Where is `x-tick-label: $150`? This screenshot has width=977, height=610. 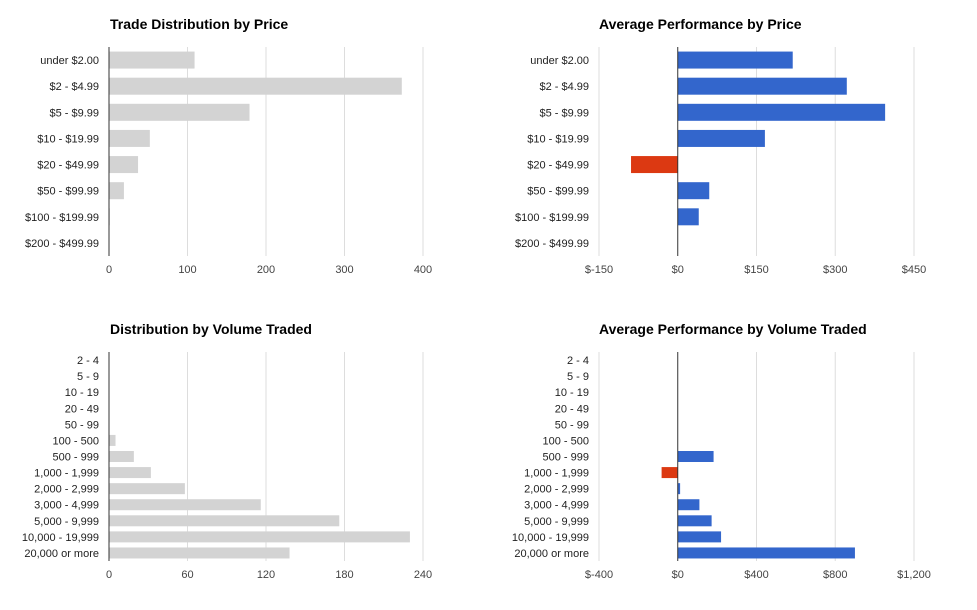 x-tick-label: $150 is located at coordinates (756, 270).